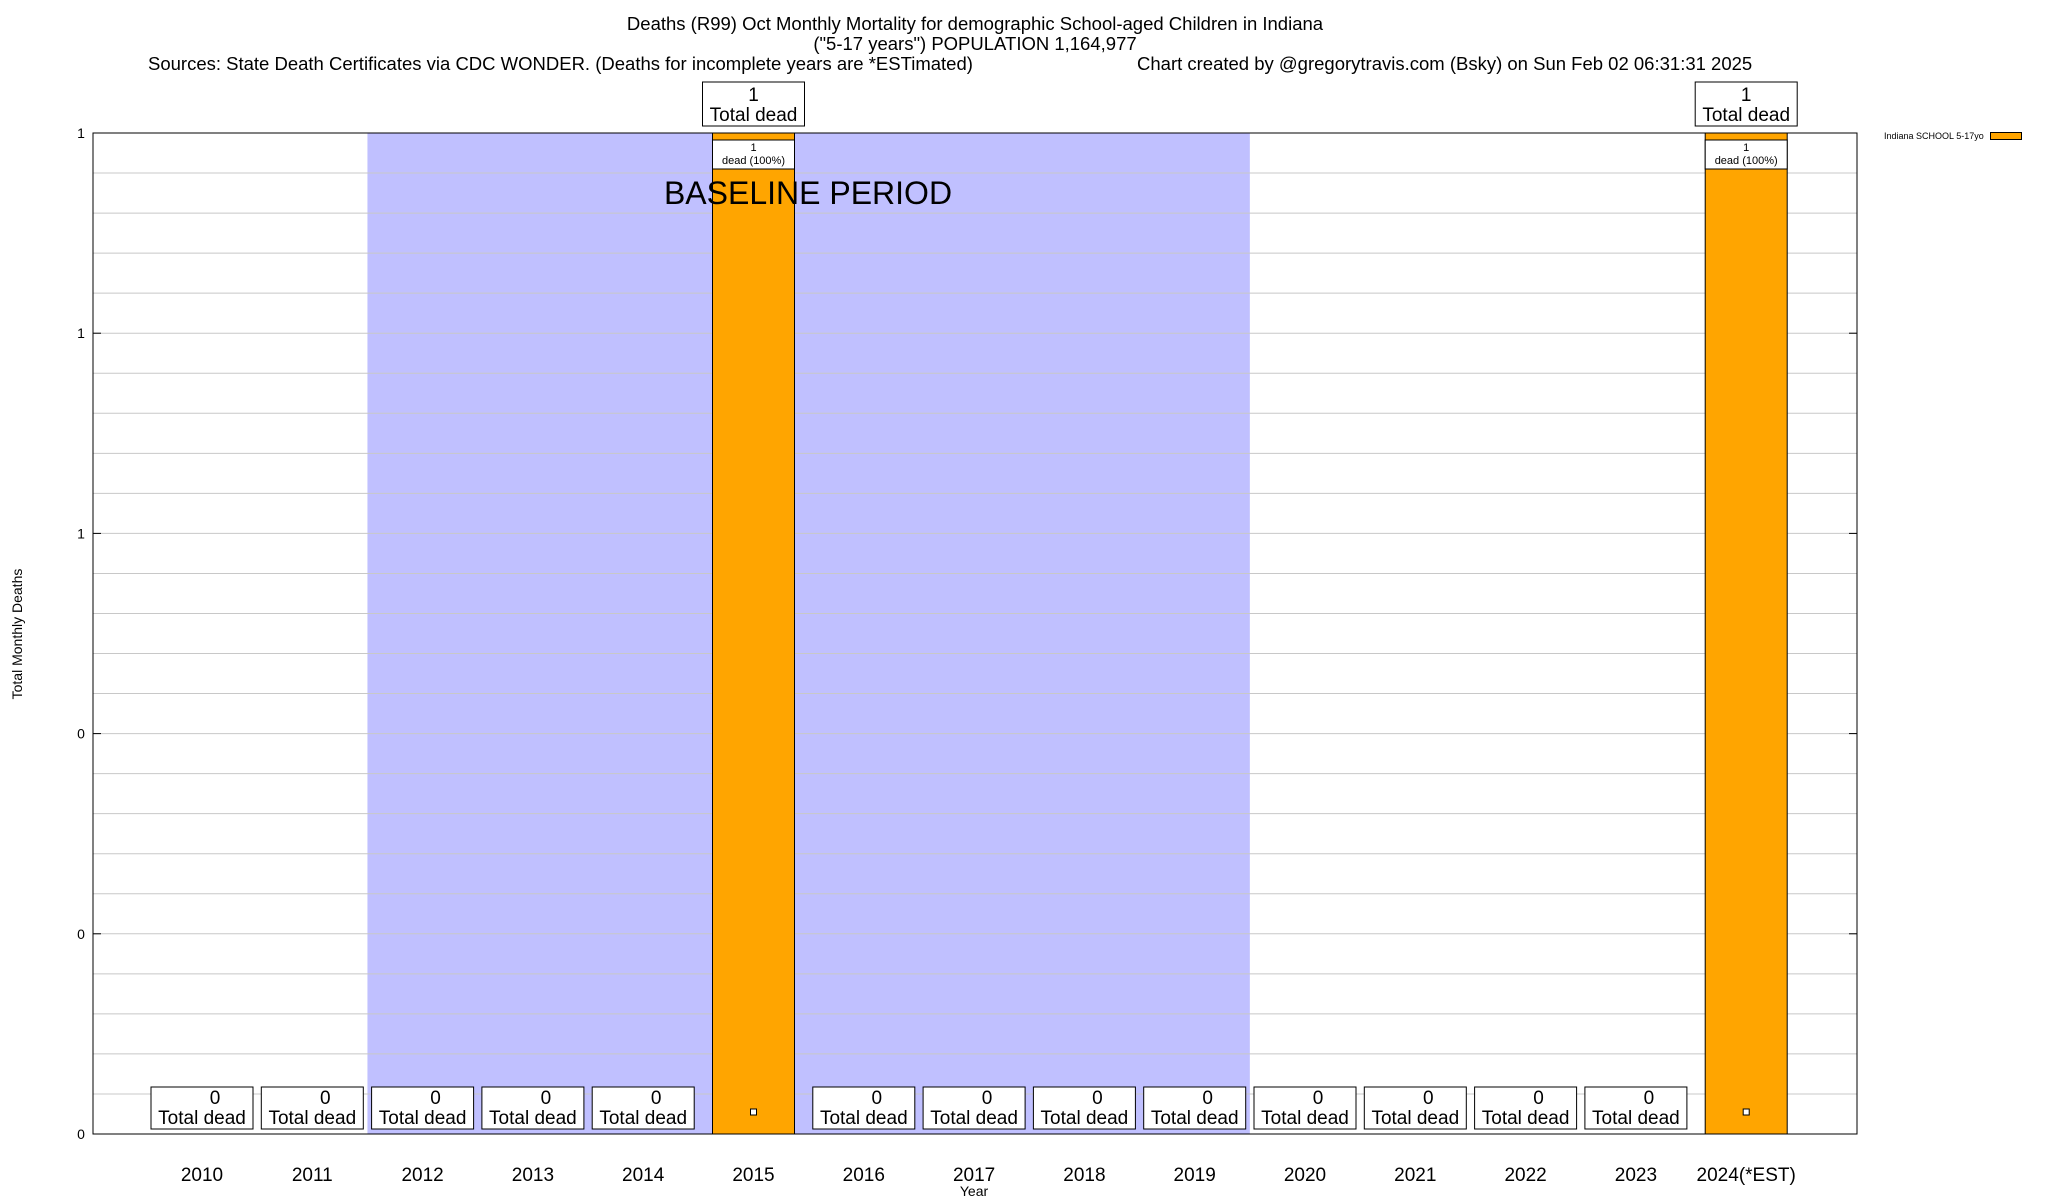  What do you see at coordinates (753, 1175) in the screenshot?
I see `x-tick-label: 2015` at bounding box center [753, 1175].